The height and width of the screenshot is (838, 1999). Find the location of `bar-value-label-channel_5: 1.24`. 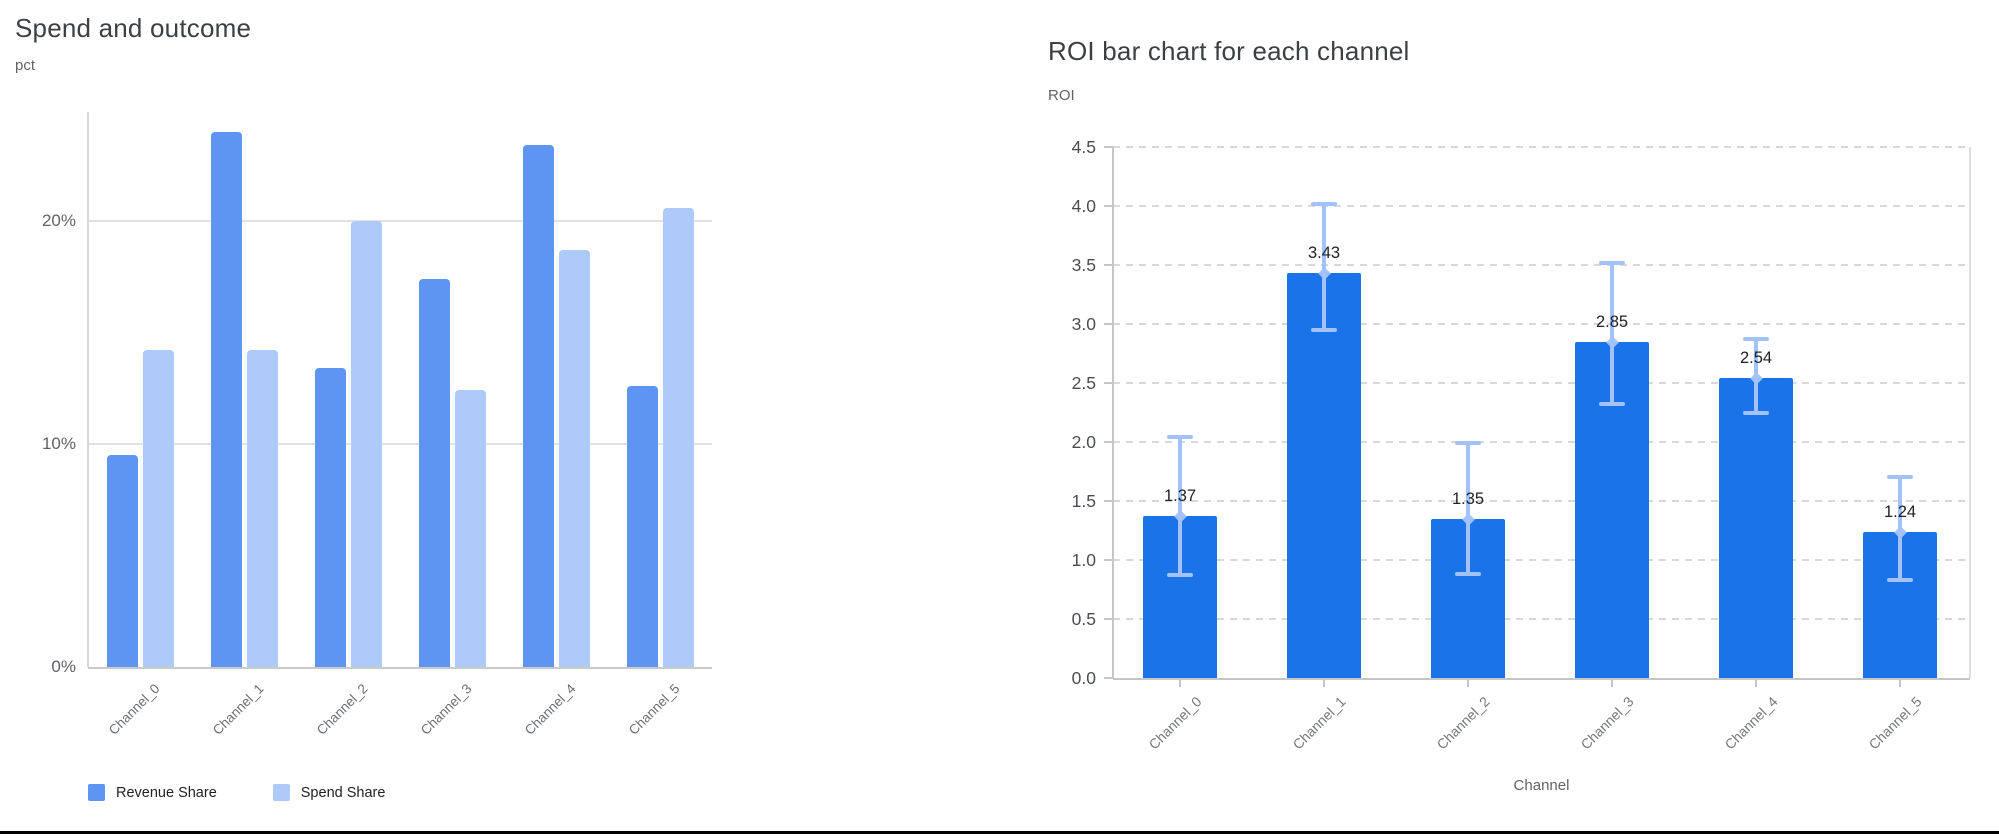

bar-value-label-channel_5: 1.24 is located at coordinates (1900, 512).